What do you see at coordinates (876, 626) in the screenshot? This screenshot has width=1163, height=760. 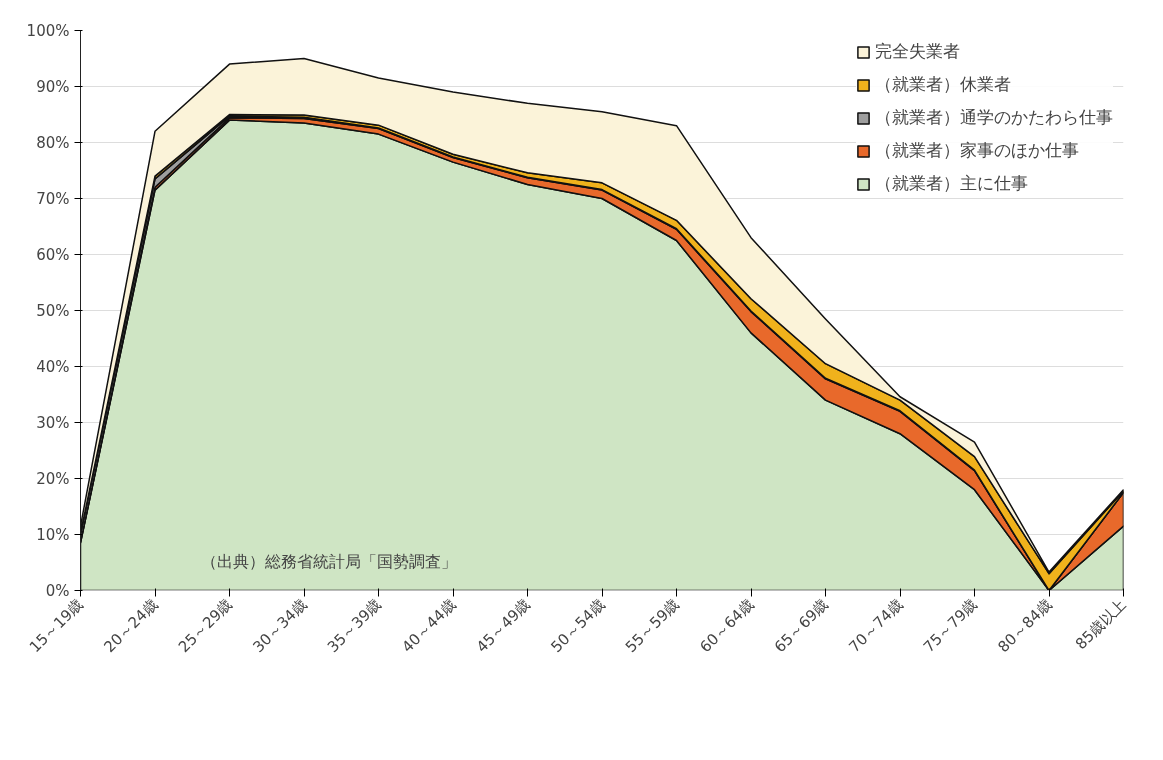 I see `x-tick-label: 70～74歳` at bounding box center [876, 626].